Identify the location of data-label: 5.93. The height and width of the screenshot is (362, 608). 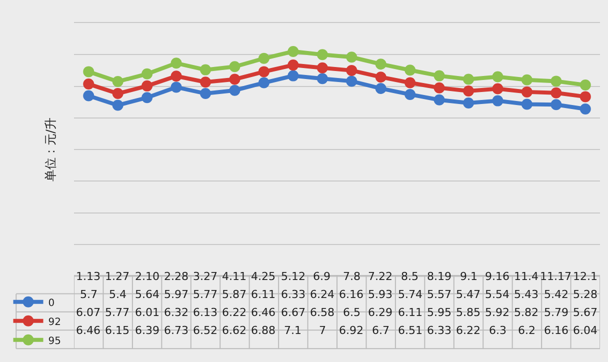
(380, 294).